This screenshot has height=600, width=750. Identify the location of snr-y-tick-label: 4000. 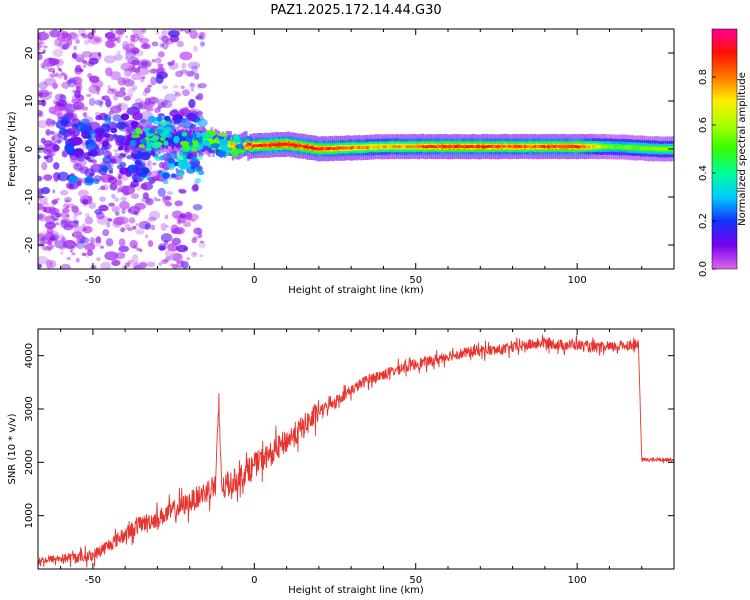
(29, 355).